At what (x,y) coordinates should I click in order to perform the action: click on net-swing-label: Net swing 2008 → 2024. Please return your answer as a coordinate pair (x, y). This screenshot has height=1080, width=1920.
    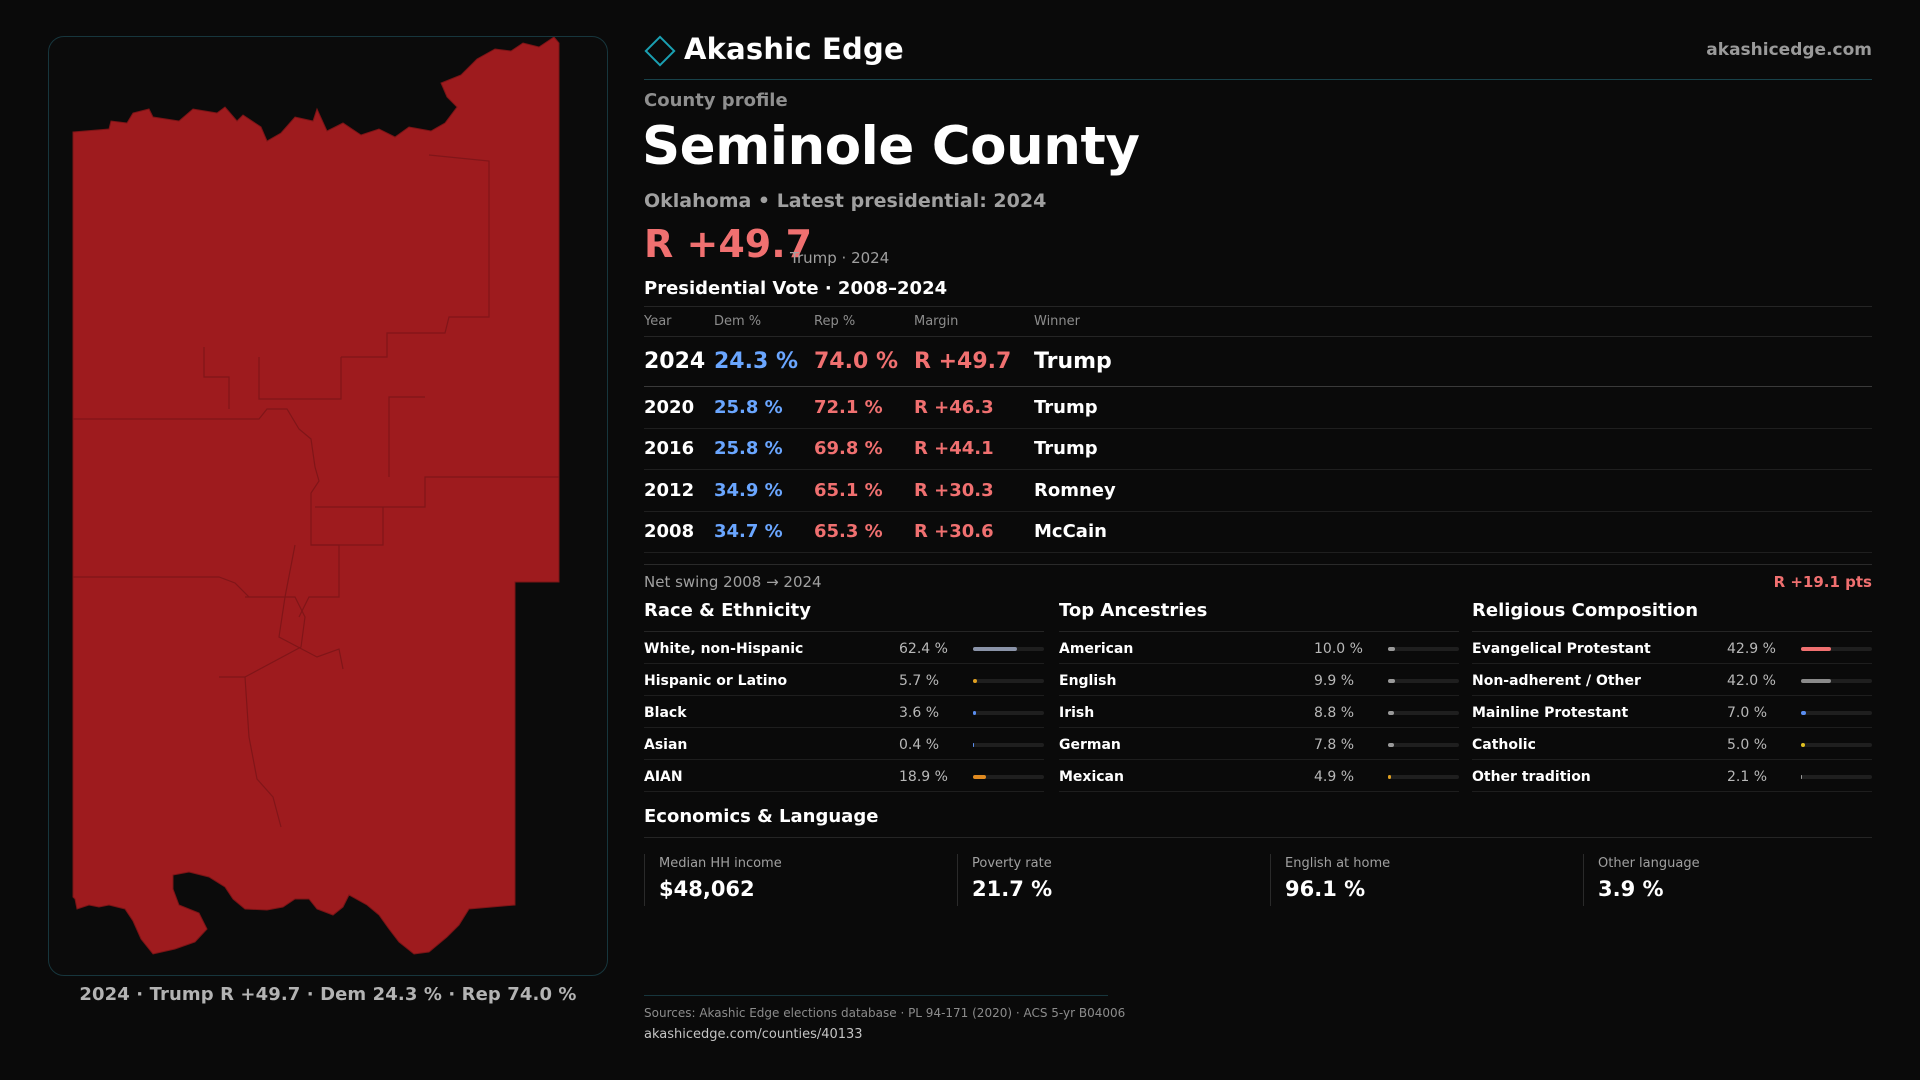
    Looking at the image, I should click on (733, 582).